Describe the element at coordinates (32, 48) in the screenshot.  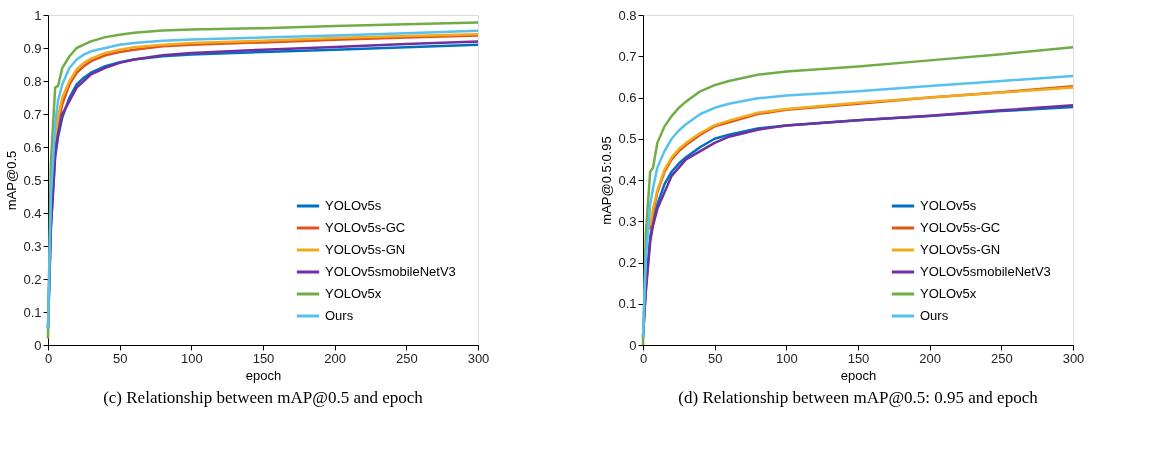
I see `y-tick-label: 0.9` at that location.